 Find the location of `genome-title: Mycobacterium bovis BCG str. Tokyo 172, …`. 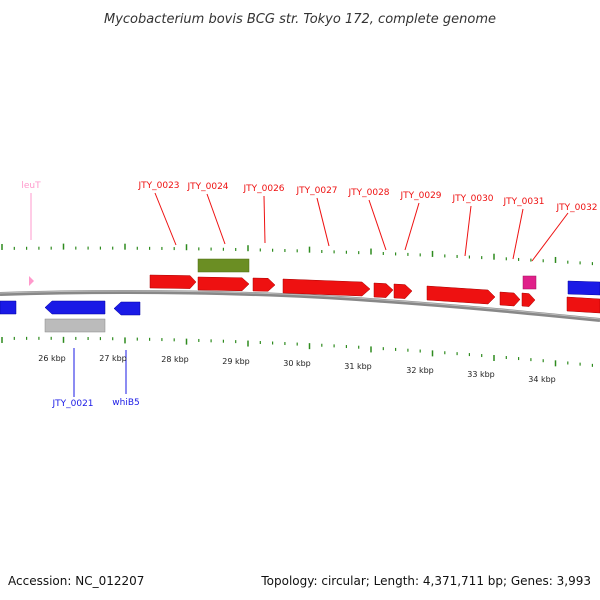

genome-title: Mycobacterium bovis BCG str. Tokyo 172, … is located at coordinates (300, 19).